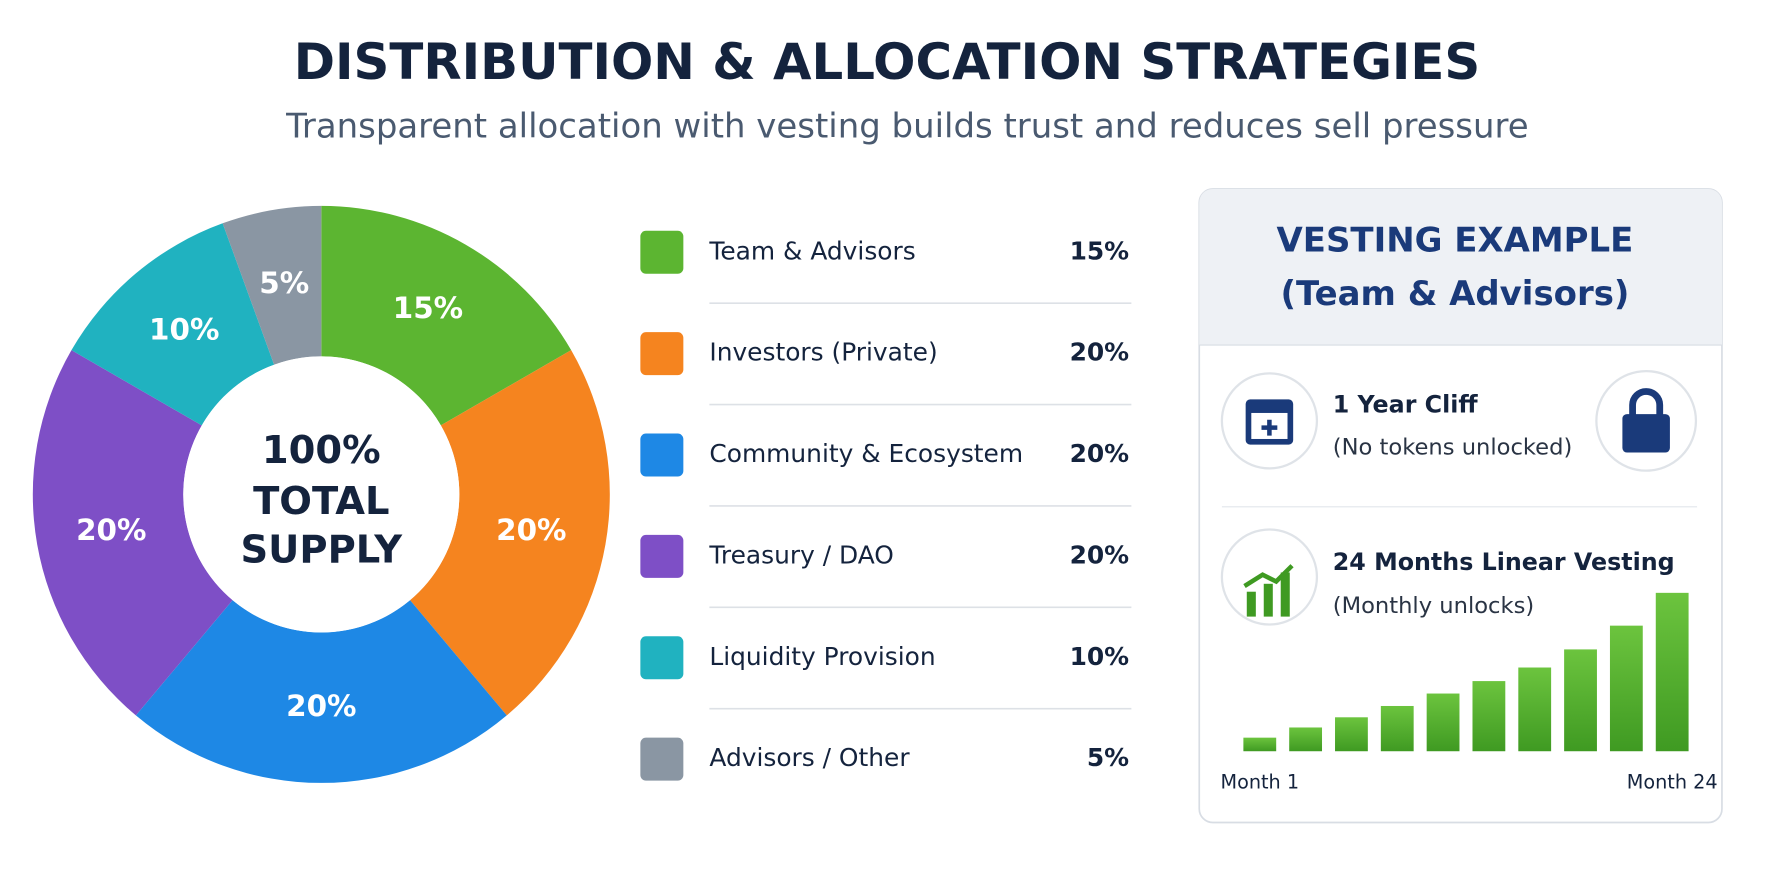  Describe the element at coordinates (887, 62) in the screenshot. I see `title: DISTRIBUTION & ALLOCATION STRATEGIES` at that location.